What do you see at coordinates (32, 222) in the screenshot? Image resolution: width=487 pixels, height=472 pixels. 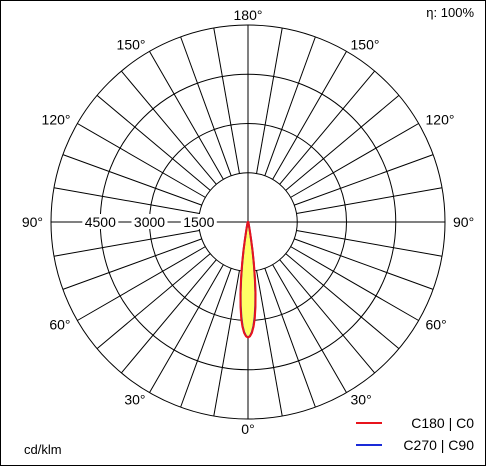 I see `angle-label-90-left: 90°` at bounding box center [32, 222].